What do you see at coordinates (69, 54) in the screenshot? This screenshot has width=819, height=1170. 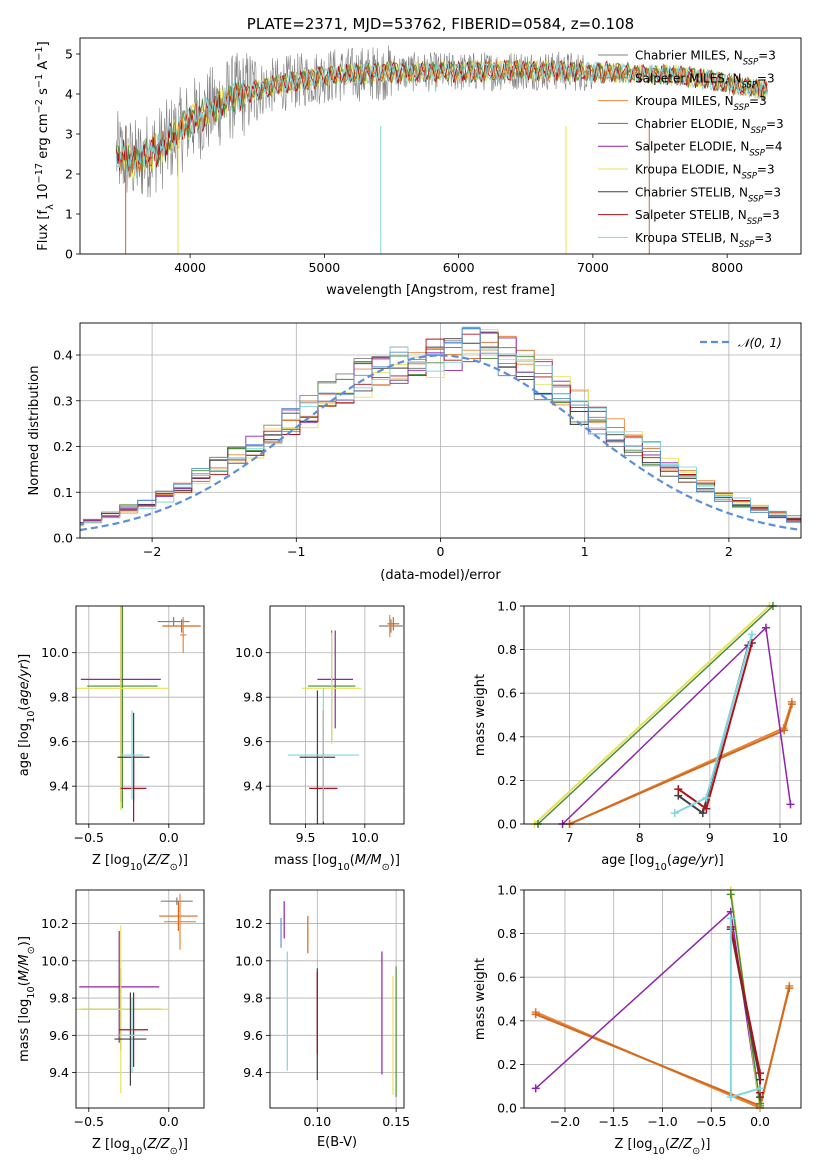 I see `y-tick-label: 5` at bounding box center [69, 54].